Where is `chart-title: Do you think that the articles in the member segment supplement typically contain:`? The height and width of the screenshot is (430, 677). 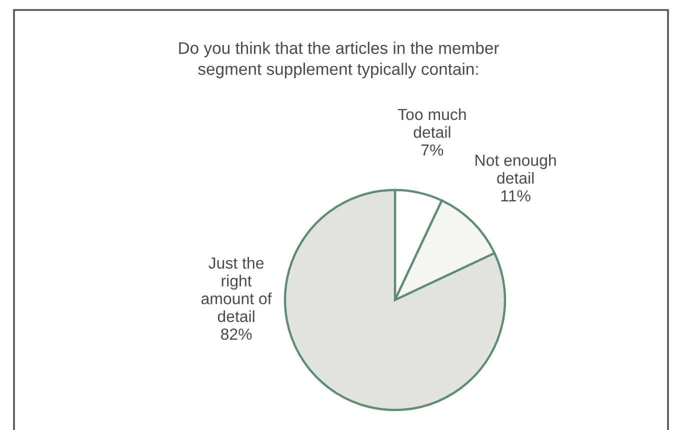
chart-title: Do you think that the articles in the member segment supplement typically contain: is located at coordinates (339, 60).